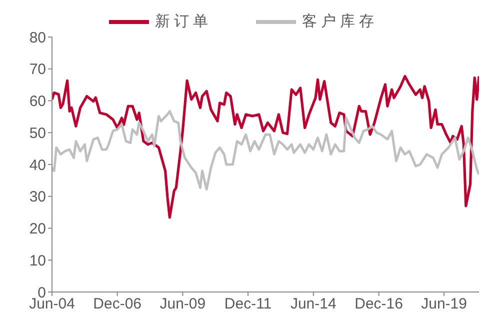 This screenshot has width=499, height=324. Describe the element at coordinates (37, 133) in the screenshot. I see `y-tick-label: 50` at that location.